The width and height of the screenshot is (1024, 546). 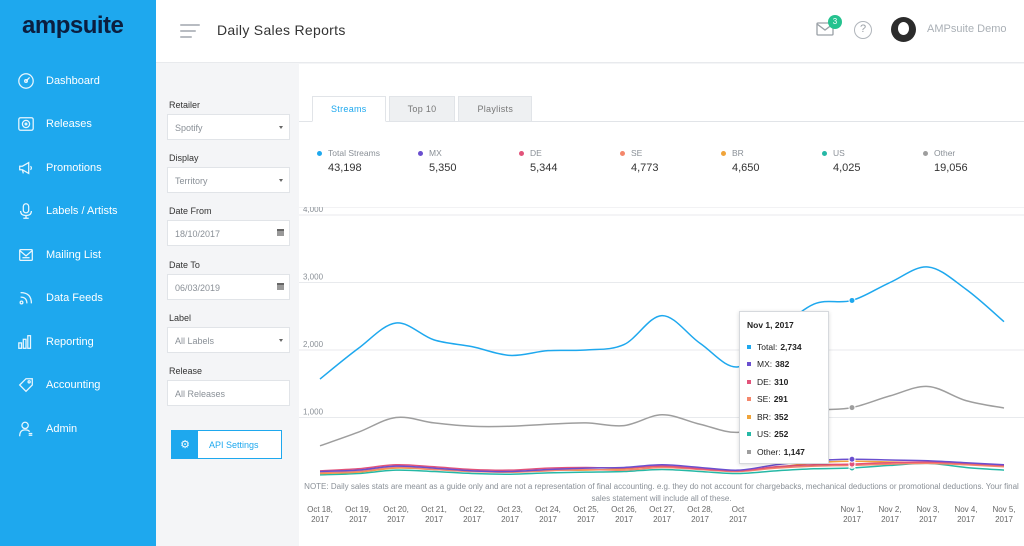 I want to click on sidebar-item-accounting: Accounting, so click(x=78, y=386).